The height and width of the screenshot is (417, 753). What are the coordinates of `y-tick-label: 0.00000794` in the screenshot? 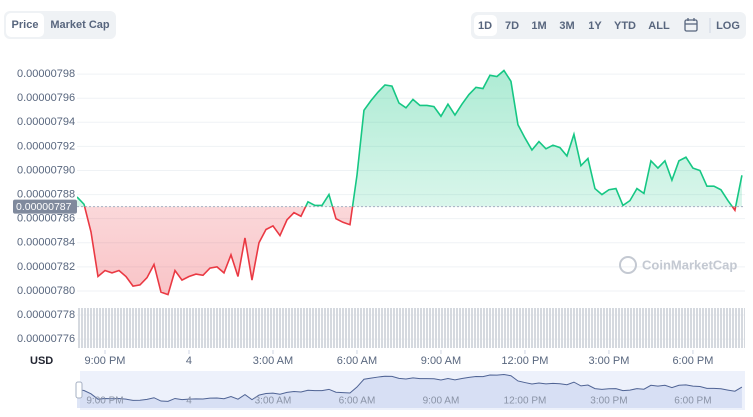 It's located at (46, 122).